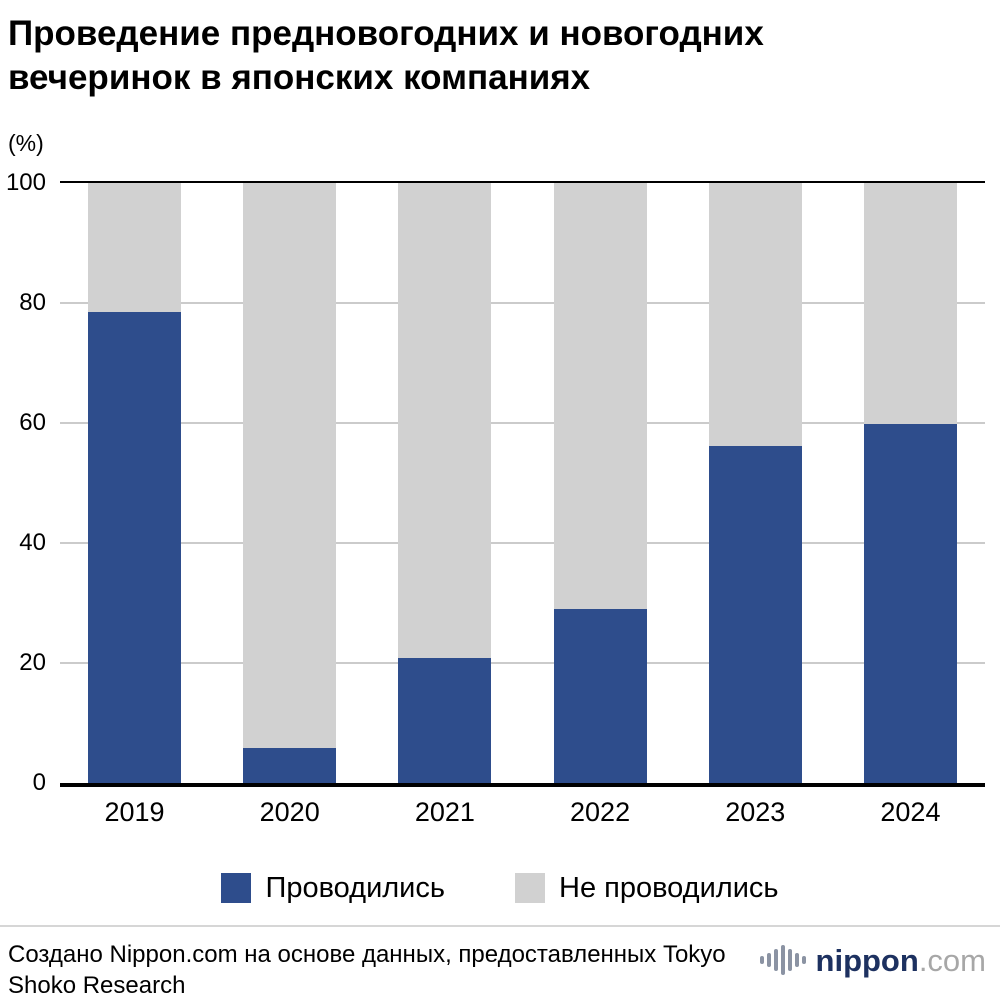  Describe the element at coordinates (39, 782) in the screenshot. I see `y-tick-label-0: 0` at that location.